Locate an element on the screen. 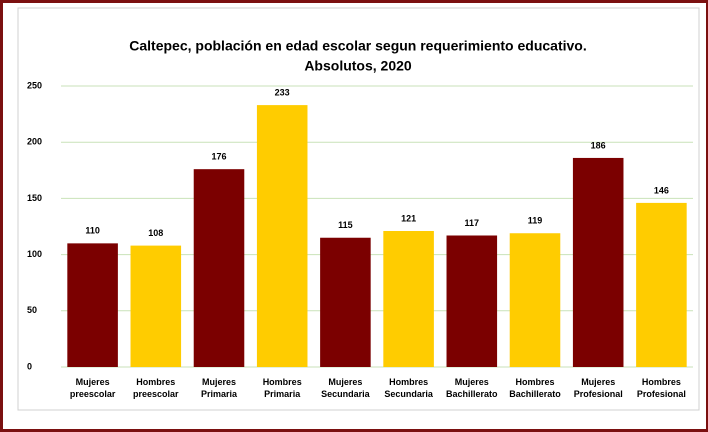 The width and height of the screenshot is (708, 432). x-tick-label: Hombres preescolar is located at coordinates (156, 388).